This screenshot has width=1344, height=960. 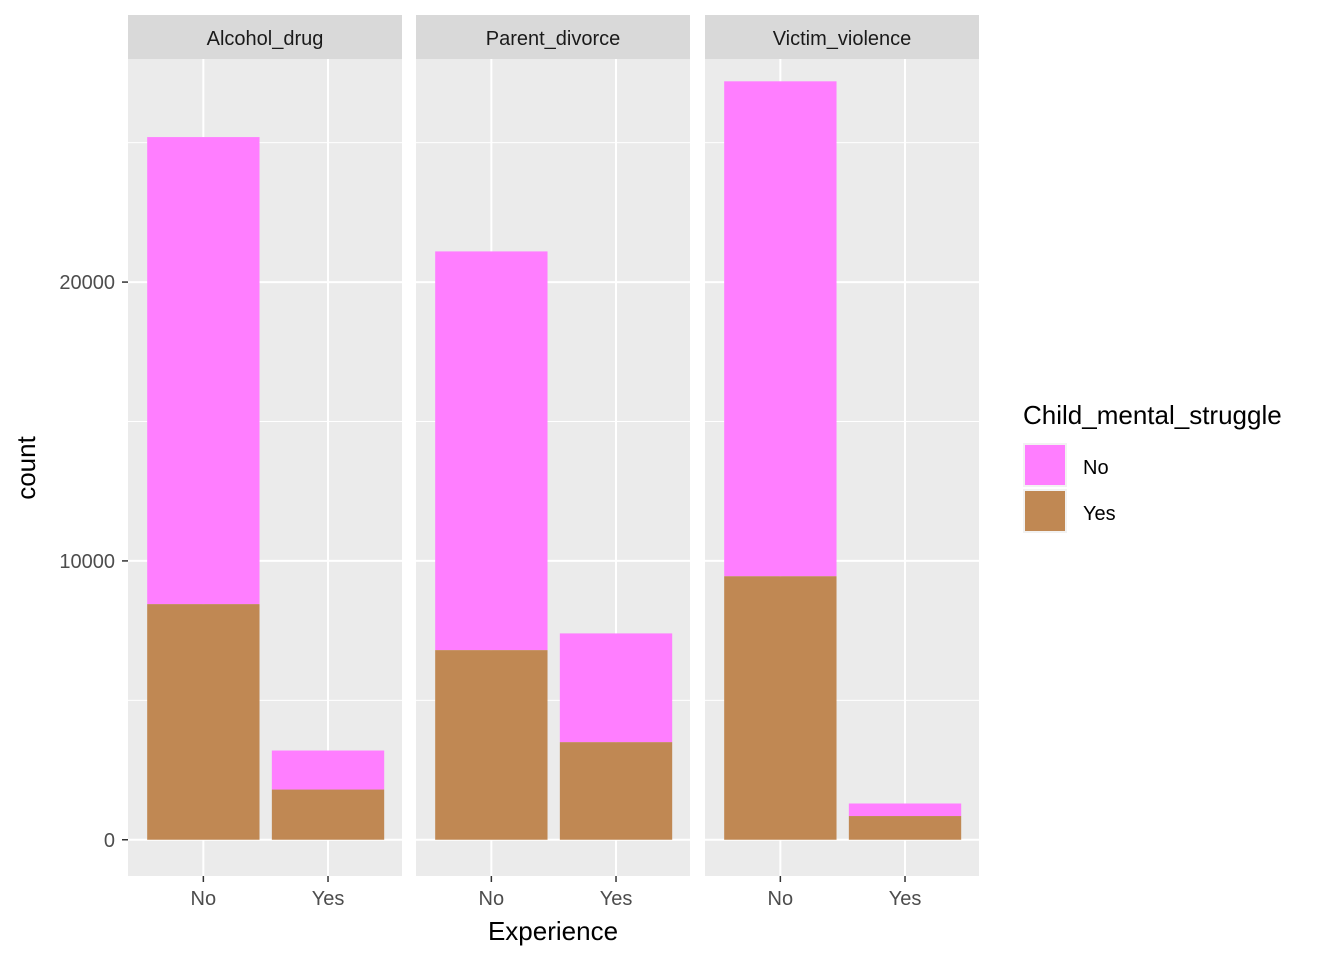 What do you see at coordinates (26, 467) in the screenshot?
I see `y-axis-title: count` at bounding box center [26, 467].